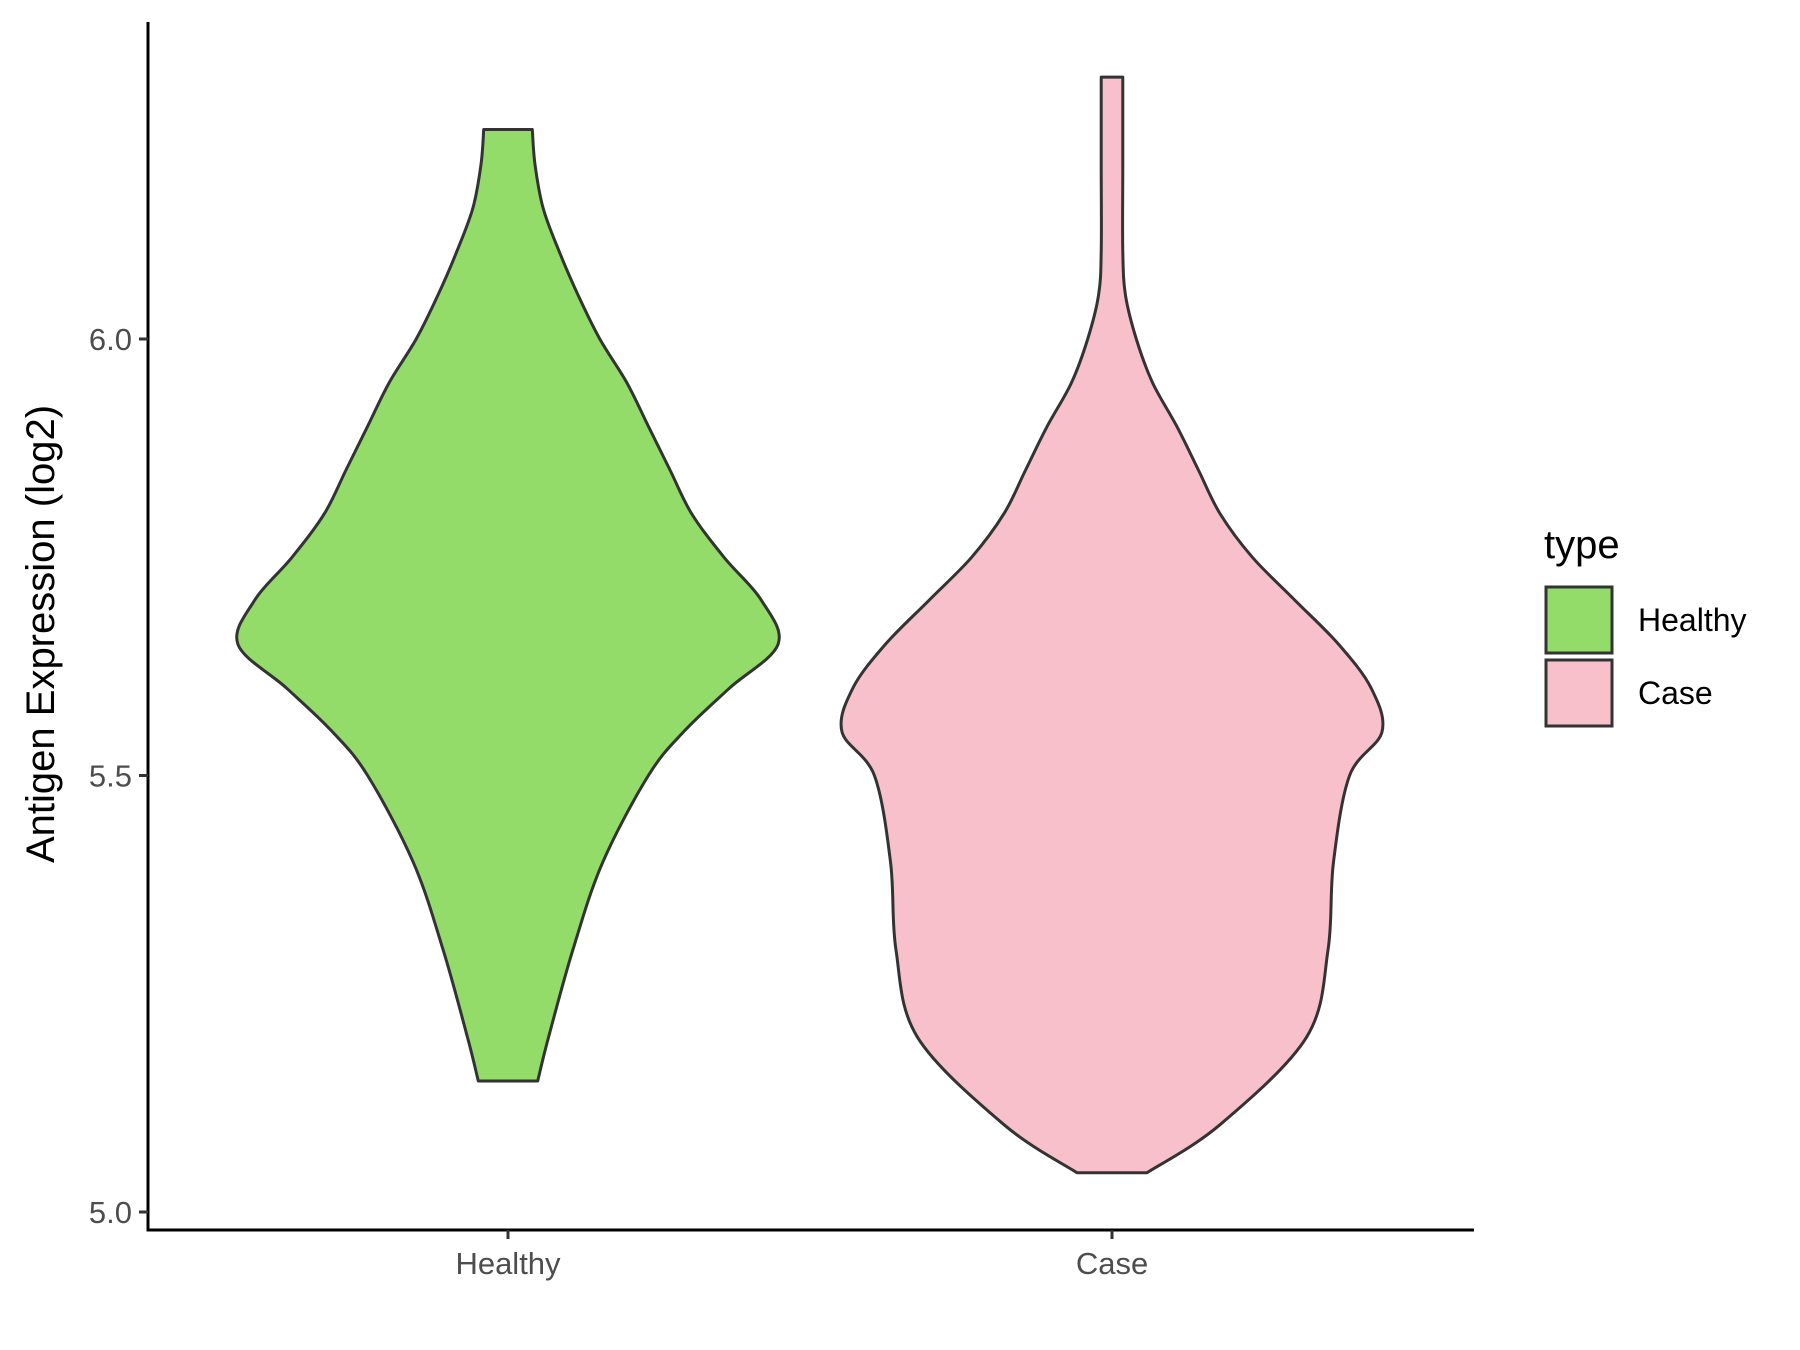 The width and height of the screenshot is (1800, 1350). What do you see at coordinates (1579, 693) in the screenshot?
I see `legend-key-case` at bounding box center [1579, 693].